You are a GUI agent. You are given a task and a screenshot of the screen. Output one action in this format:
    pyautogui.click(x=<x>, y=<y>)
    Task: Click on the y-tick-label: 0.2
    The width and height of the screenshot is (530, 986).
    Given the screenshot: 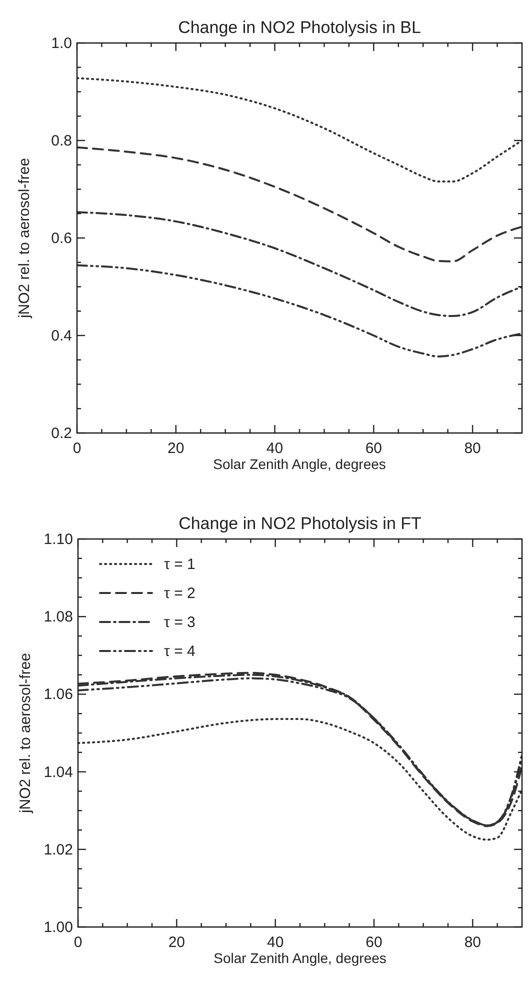 What is the action you would take?
    pyautogui.click(x=61, y=433)
    